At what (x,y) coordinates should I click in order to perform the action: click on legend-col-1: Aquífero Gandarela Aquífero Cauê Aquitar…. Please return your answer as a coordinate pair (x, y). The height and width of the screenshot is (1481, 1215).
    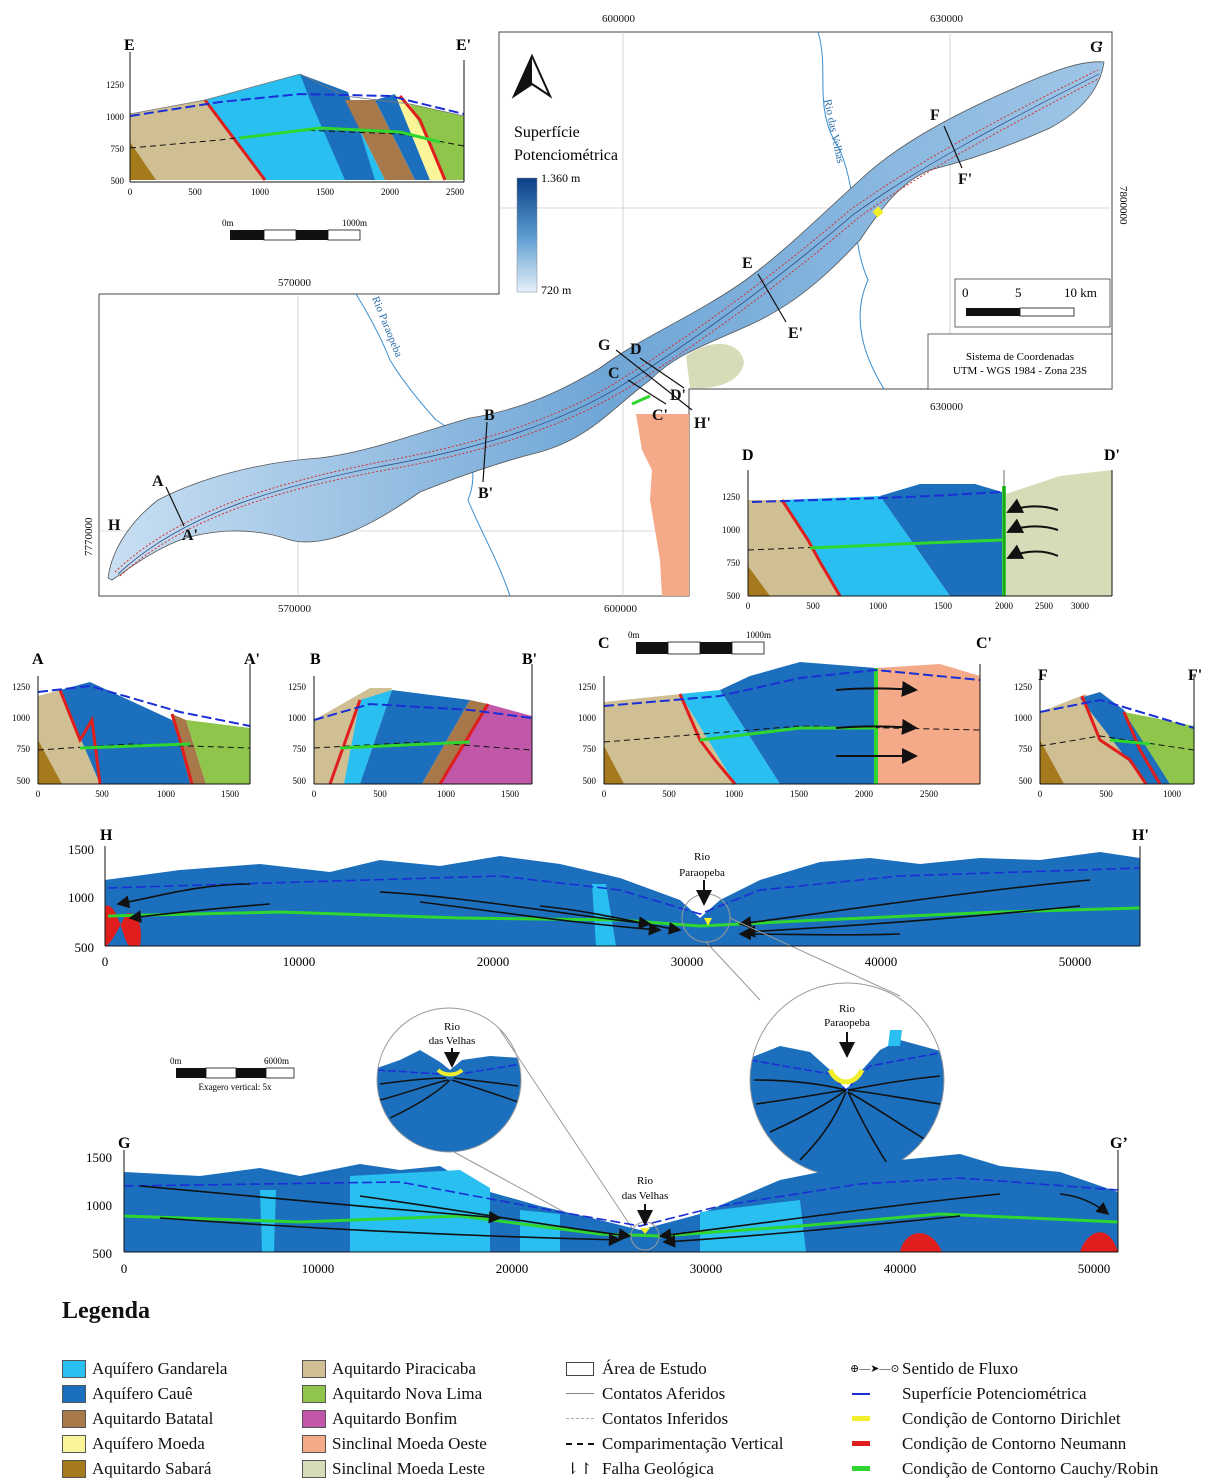
    Looking at the image, I should click on (144, 1418).